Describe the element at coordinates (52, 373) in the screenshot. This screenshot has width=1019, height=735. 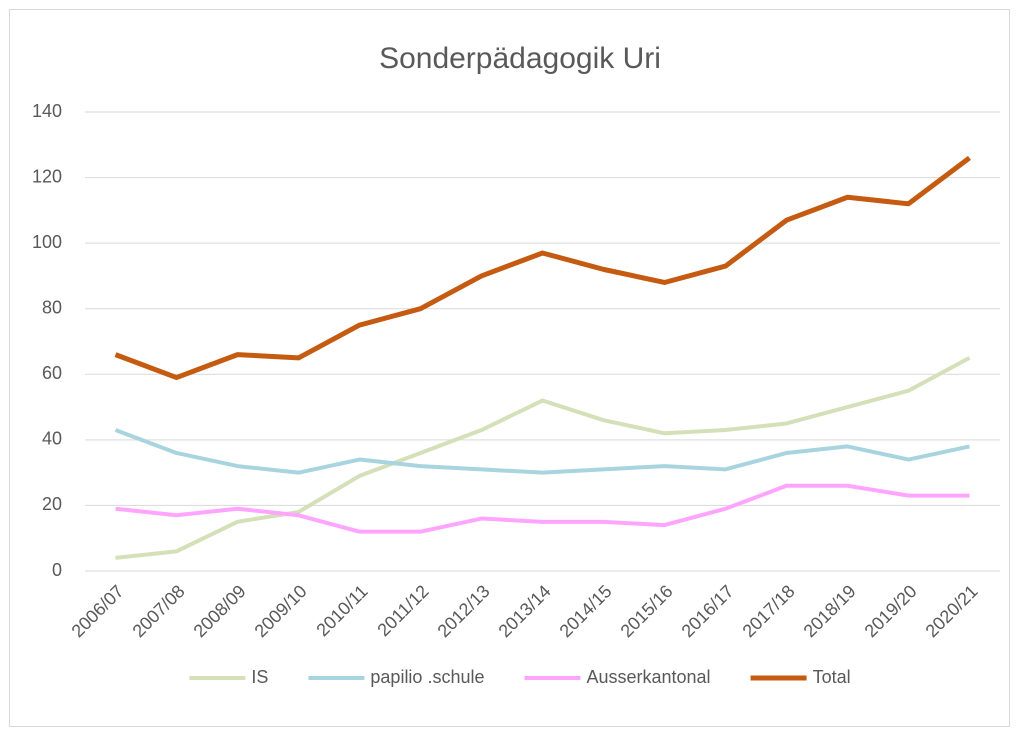
I see `y-tick-label: 60` at that location.